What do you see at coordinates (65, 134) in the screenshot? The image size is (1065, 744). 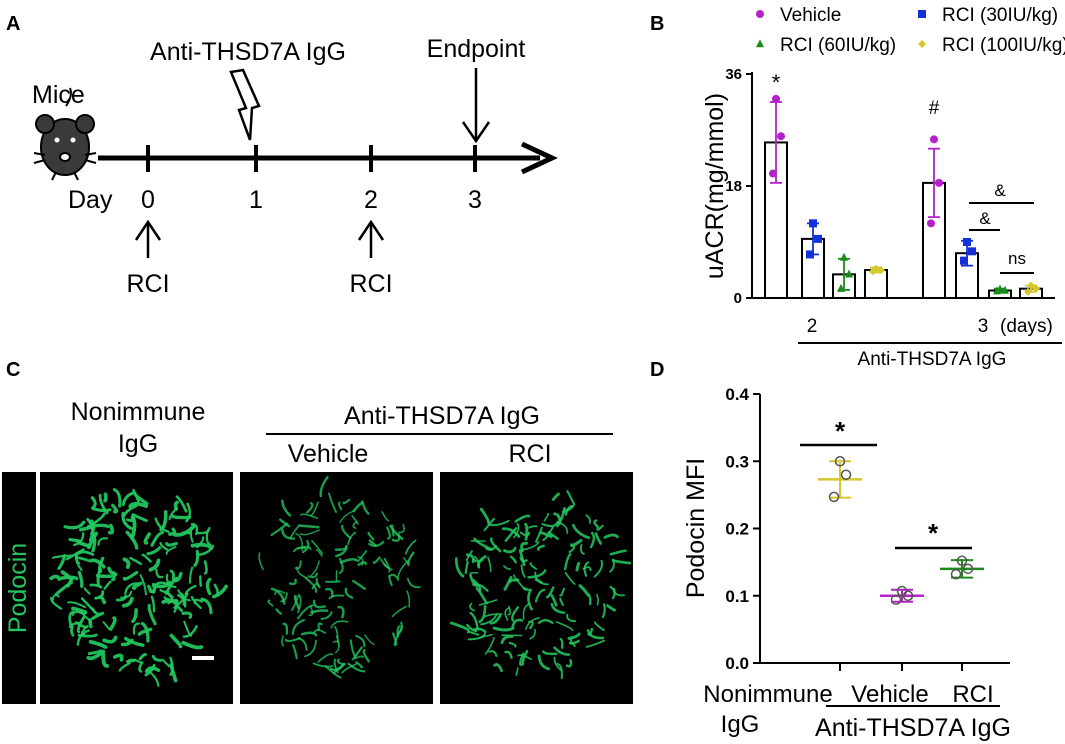 I see `mouse-icon` at bounding box center [65, 134].